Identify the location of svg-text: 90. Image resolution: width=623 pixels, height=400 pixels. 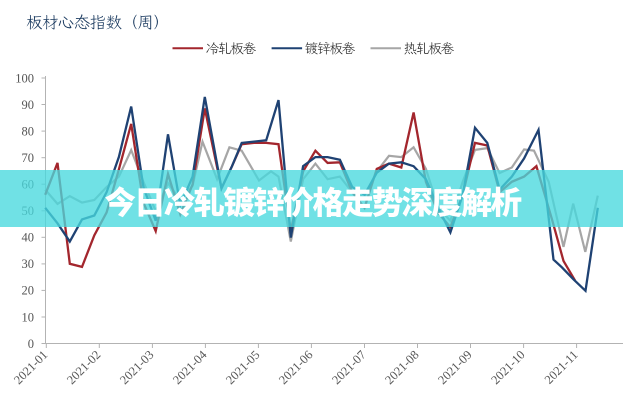
(28, 105).